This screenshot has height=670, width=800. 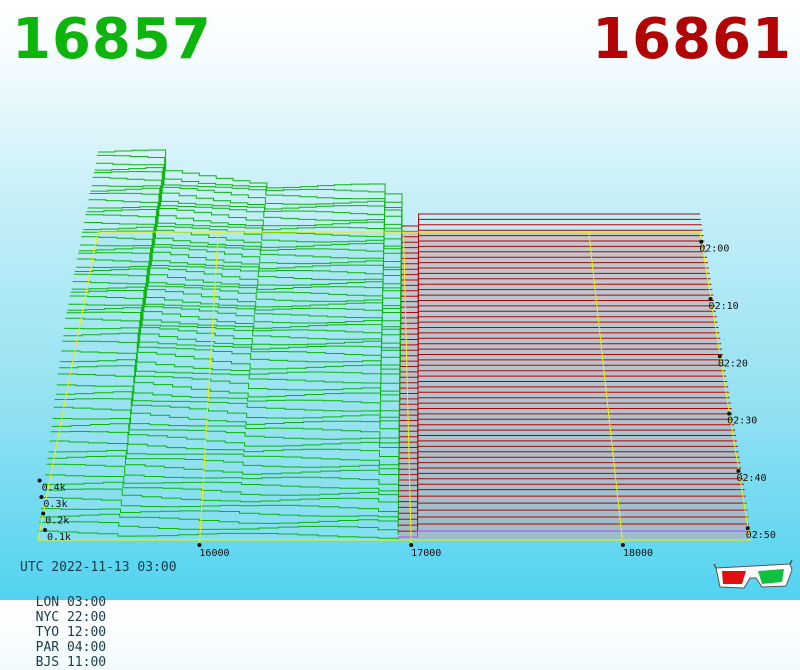 What do you see at coordinates (71, 662) in the screenshot?
I see `clock-bjs: BJS 11:00` at bounding box center [71, 662].